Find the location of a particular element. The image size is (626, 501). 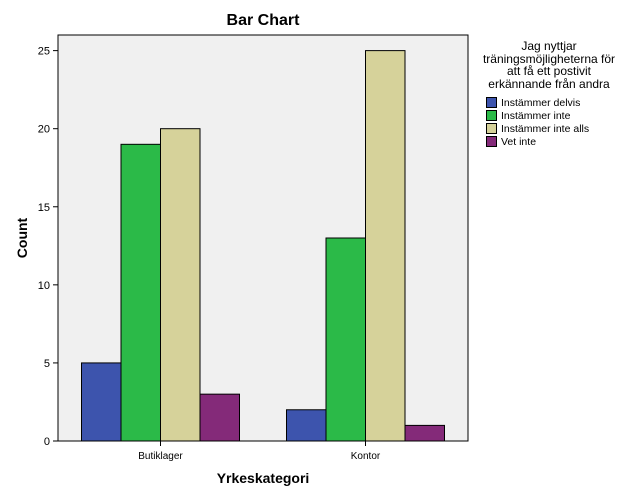

bar-kontor-instämmer-delvis is located at coordinates (306, 425).